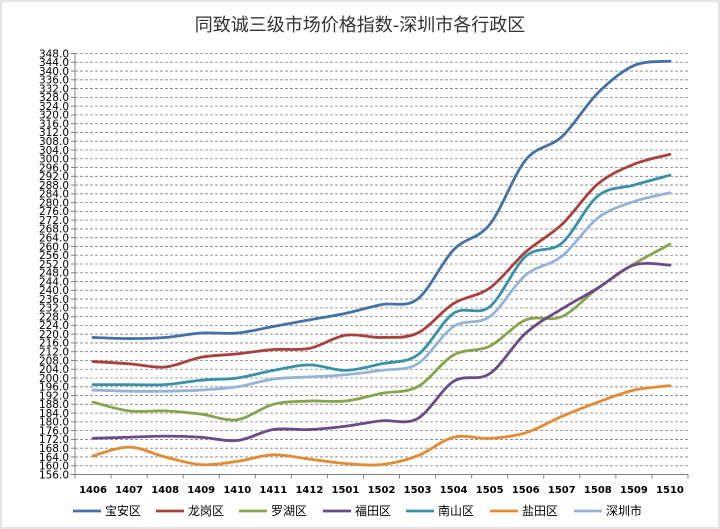  What do you see at coordinates (54, 81) in the screenshot?
I see `y-tick-label: 336.0` at bounding box center [54, 81].